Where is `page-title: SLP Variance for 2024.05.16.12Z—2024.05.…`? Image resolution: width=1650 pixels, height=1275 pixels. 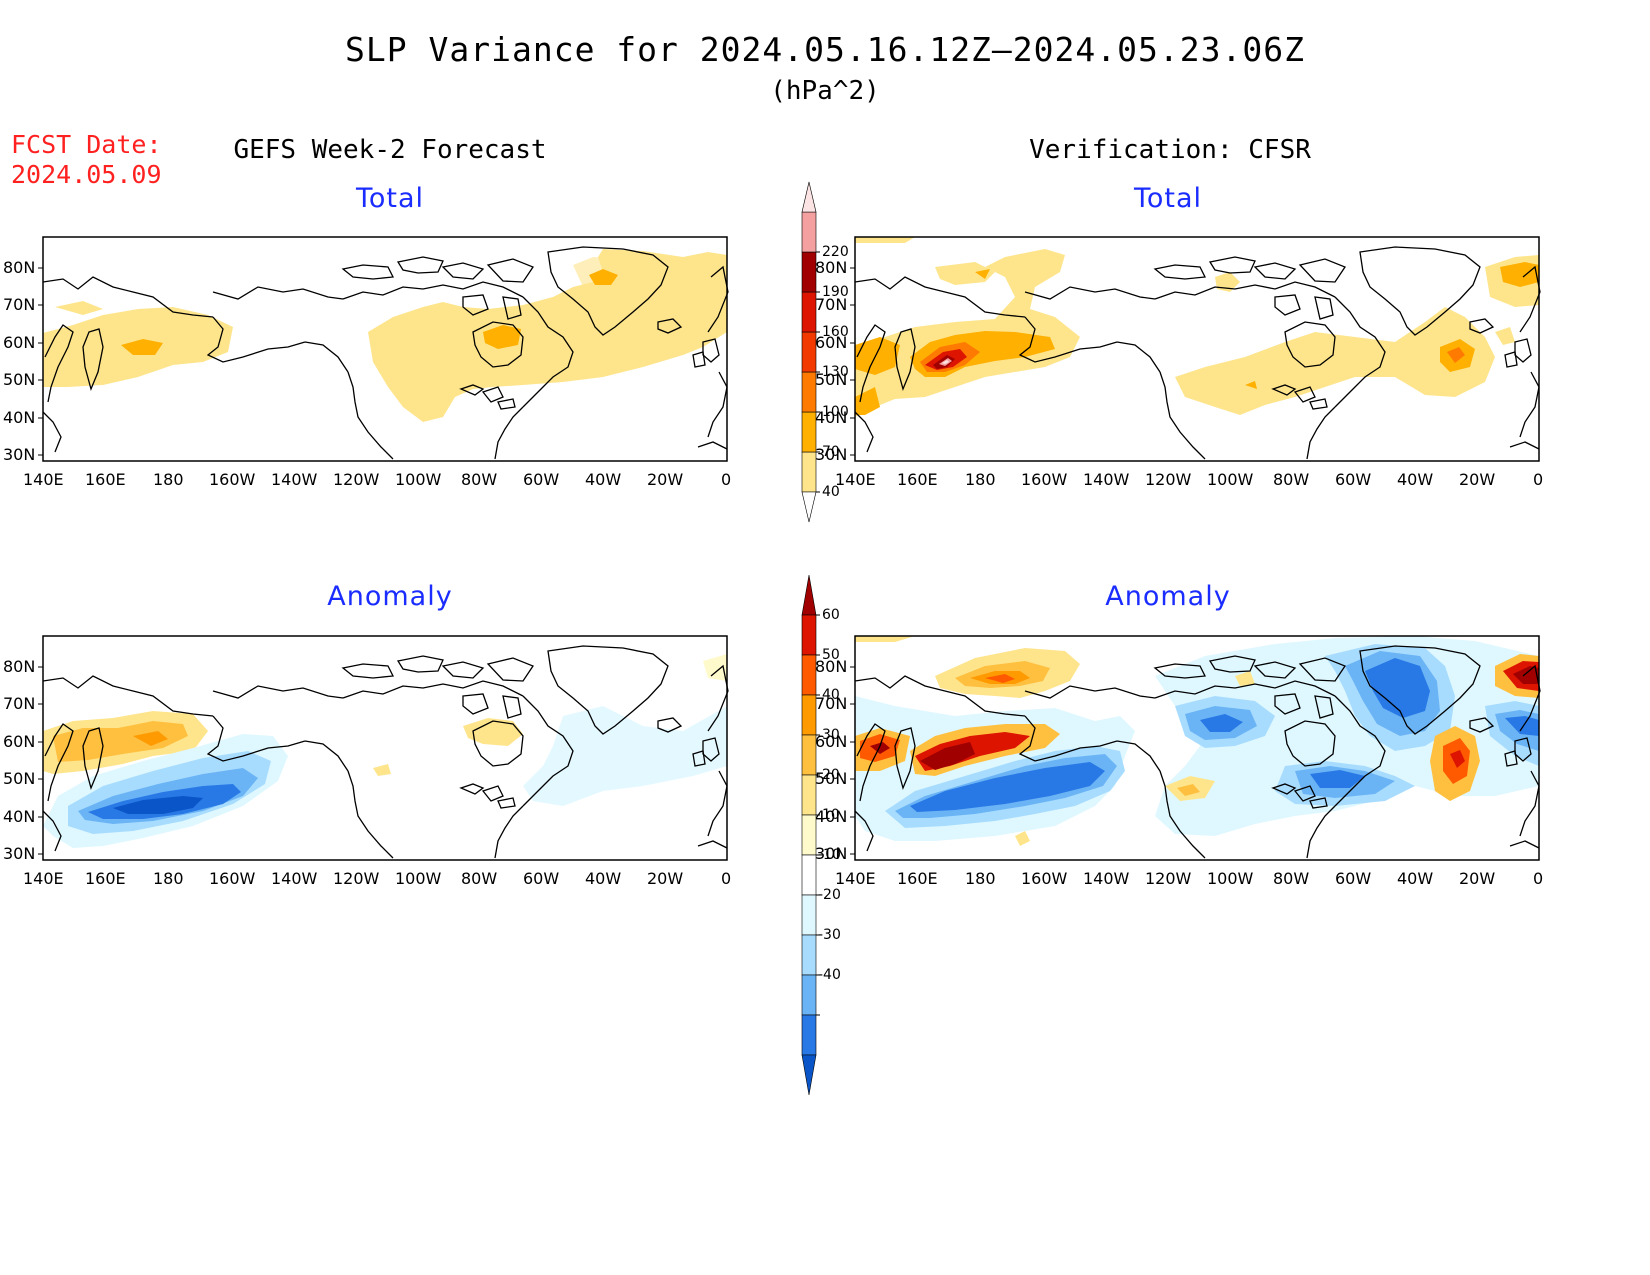 page-title: SLP Variance for 2024.05.16.12Z—2024.05.… is located at coordinates (825, 49).